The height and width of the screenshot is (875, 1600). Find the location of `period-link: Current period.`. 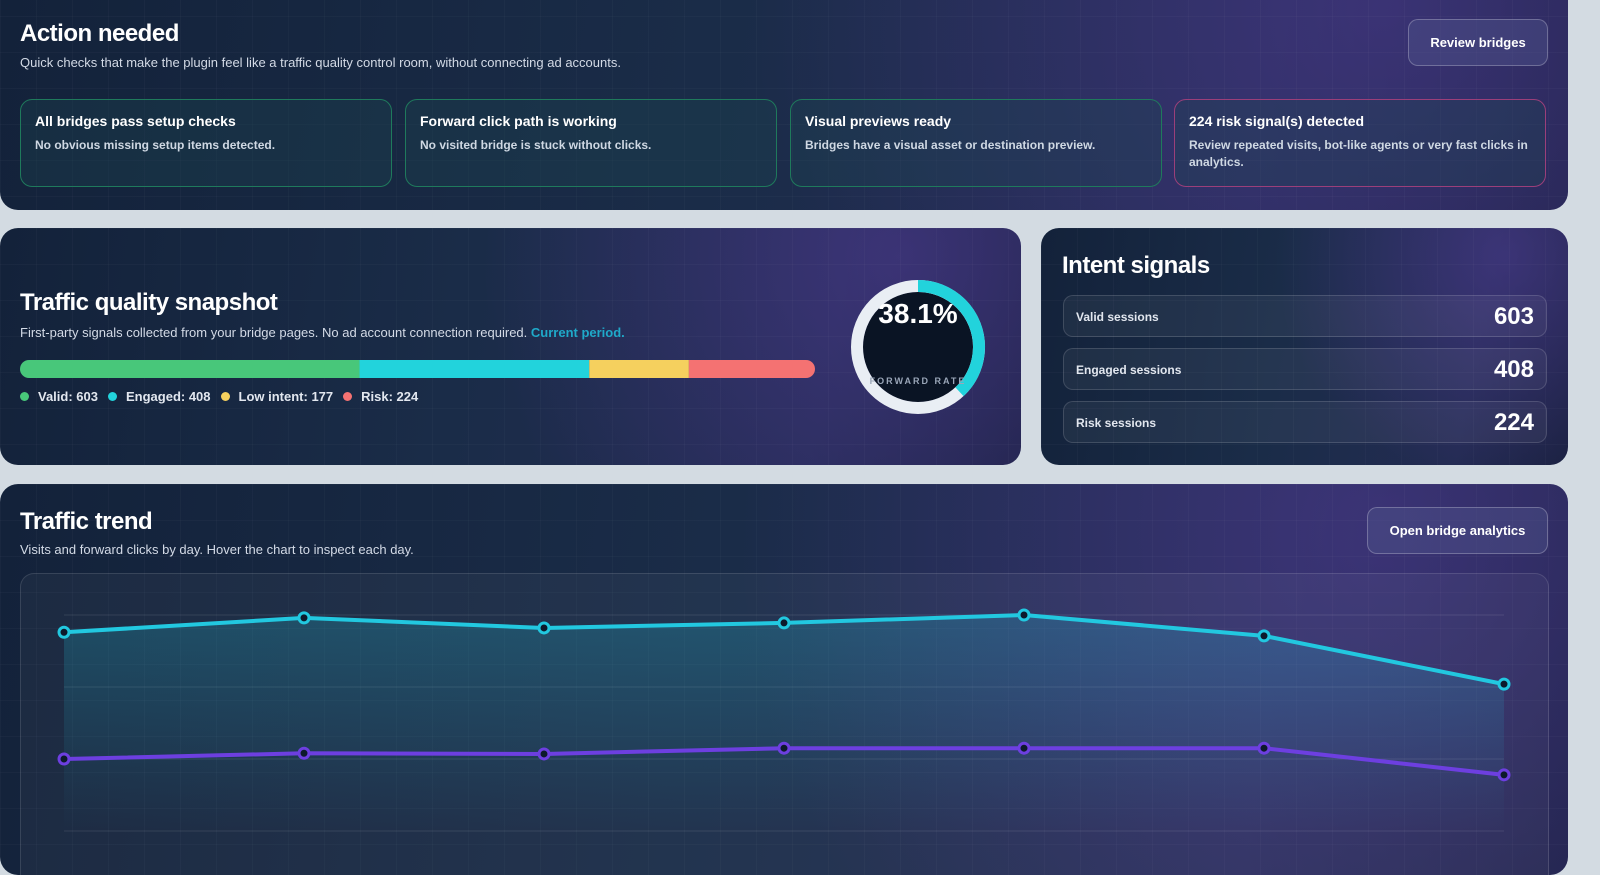

period-link: Current period. is located at coordinates (577, 332).